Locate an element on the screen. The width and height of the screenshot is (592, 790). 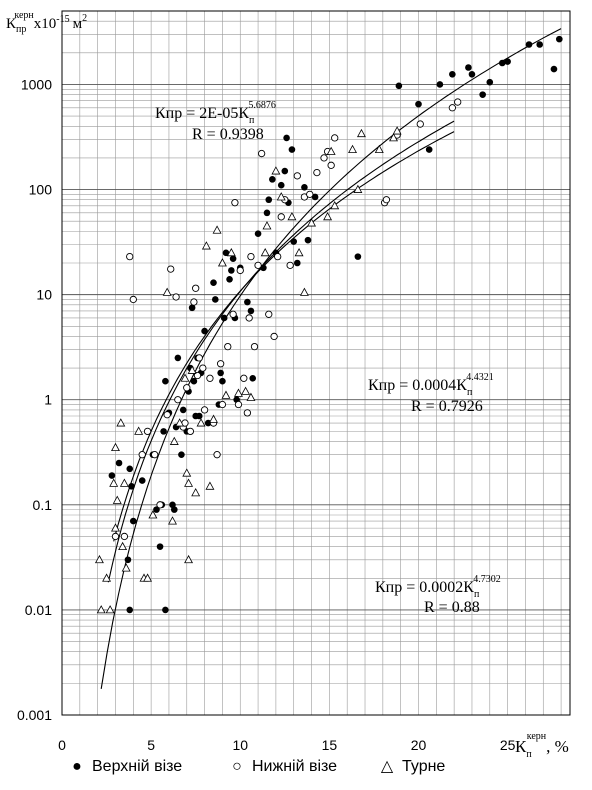
open-triangle-icon: △ is located at coordinates (387, 766).